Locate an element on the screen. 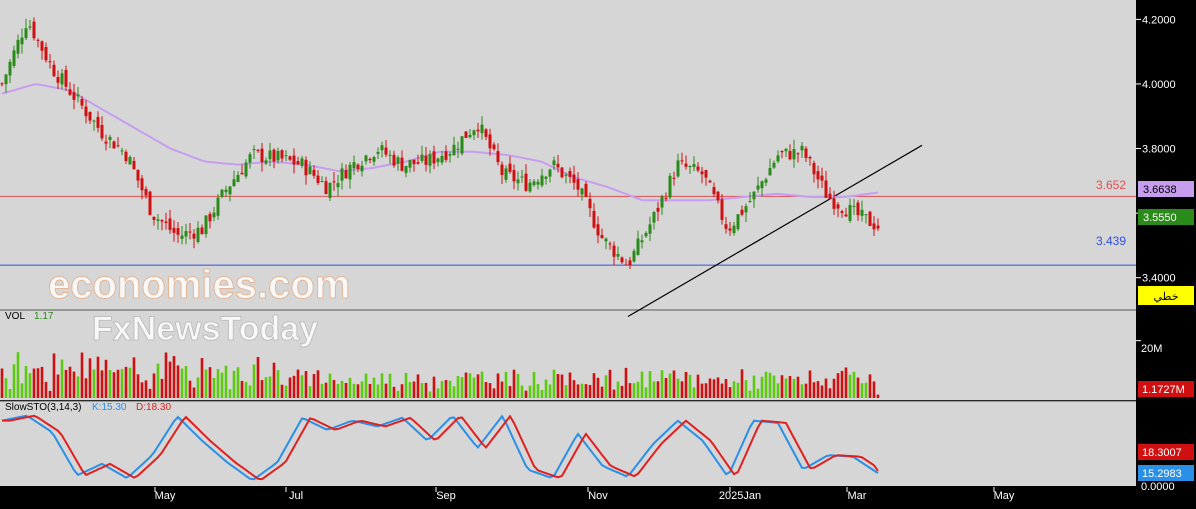 The width and height of the screenshot is (1196, 509). x-axis-label: Jul is located at coordinates (296, 496).